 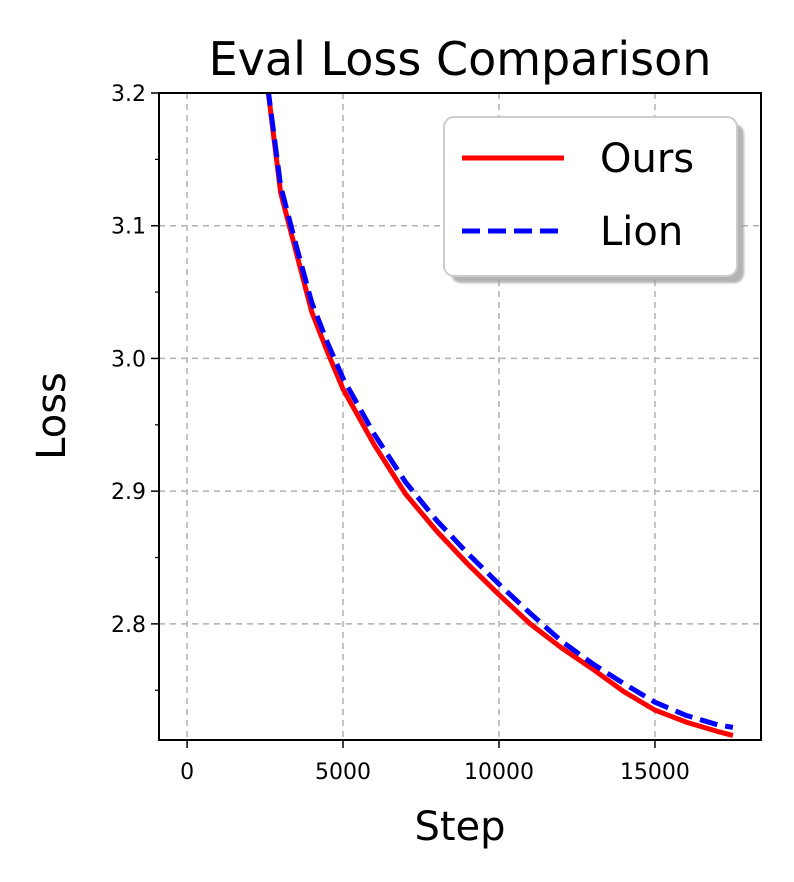 What do you see at coordinates (655, 772) in the screenshot?
I see `x-tick-label: 15000` at bounding box center [655, 772].